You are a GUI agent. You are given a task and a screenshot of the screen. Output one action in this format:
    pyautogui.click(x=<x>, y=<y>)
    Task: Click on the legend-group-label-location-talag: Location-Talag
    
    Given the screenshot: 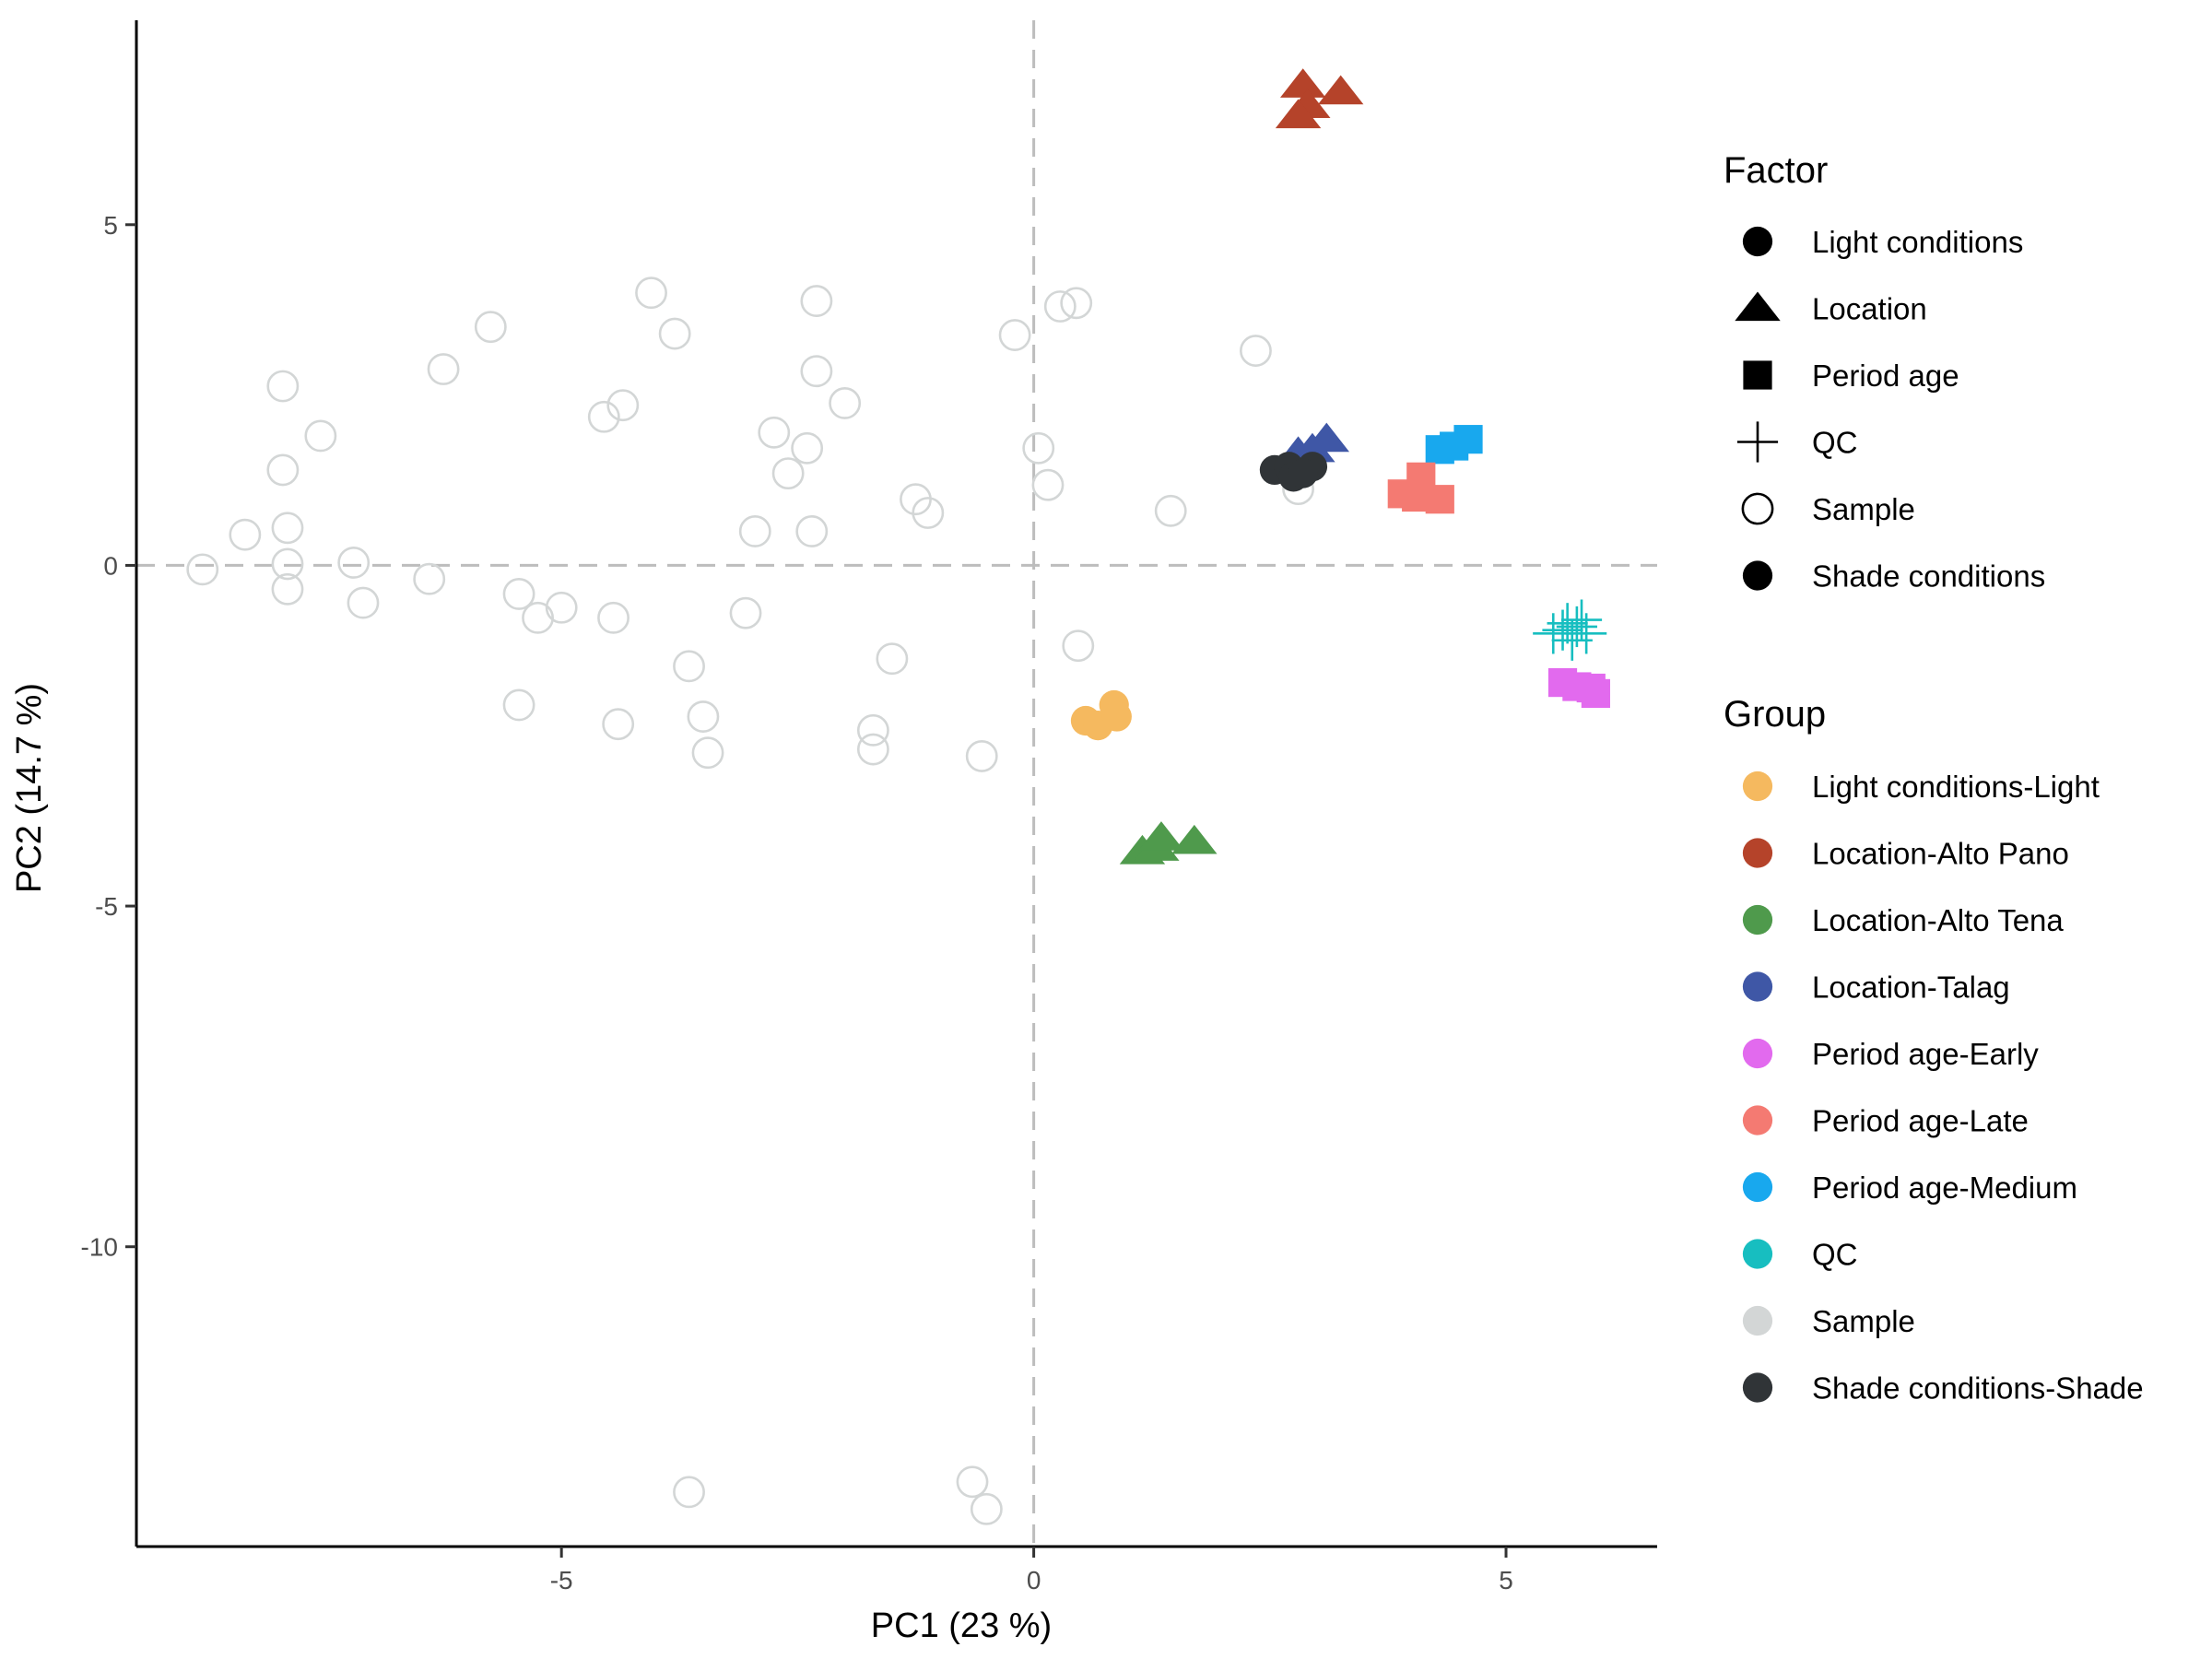 What is the action you would take?
    pyautogui.click(x=1911, y=988)
    